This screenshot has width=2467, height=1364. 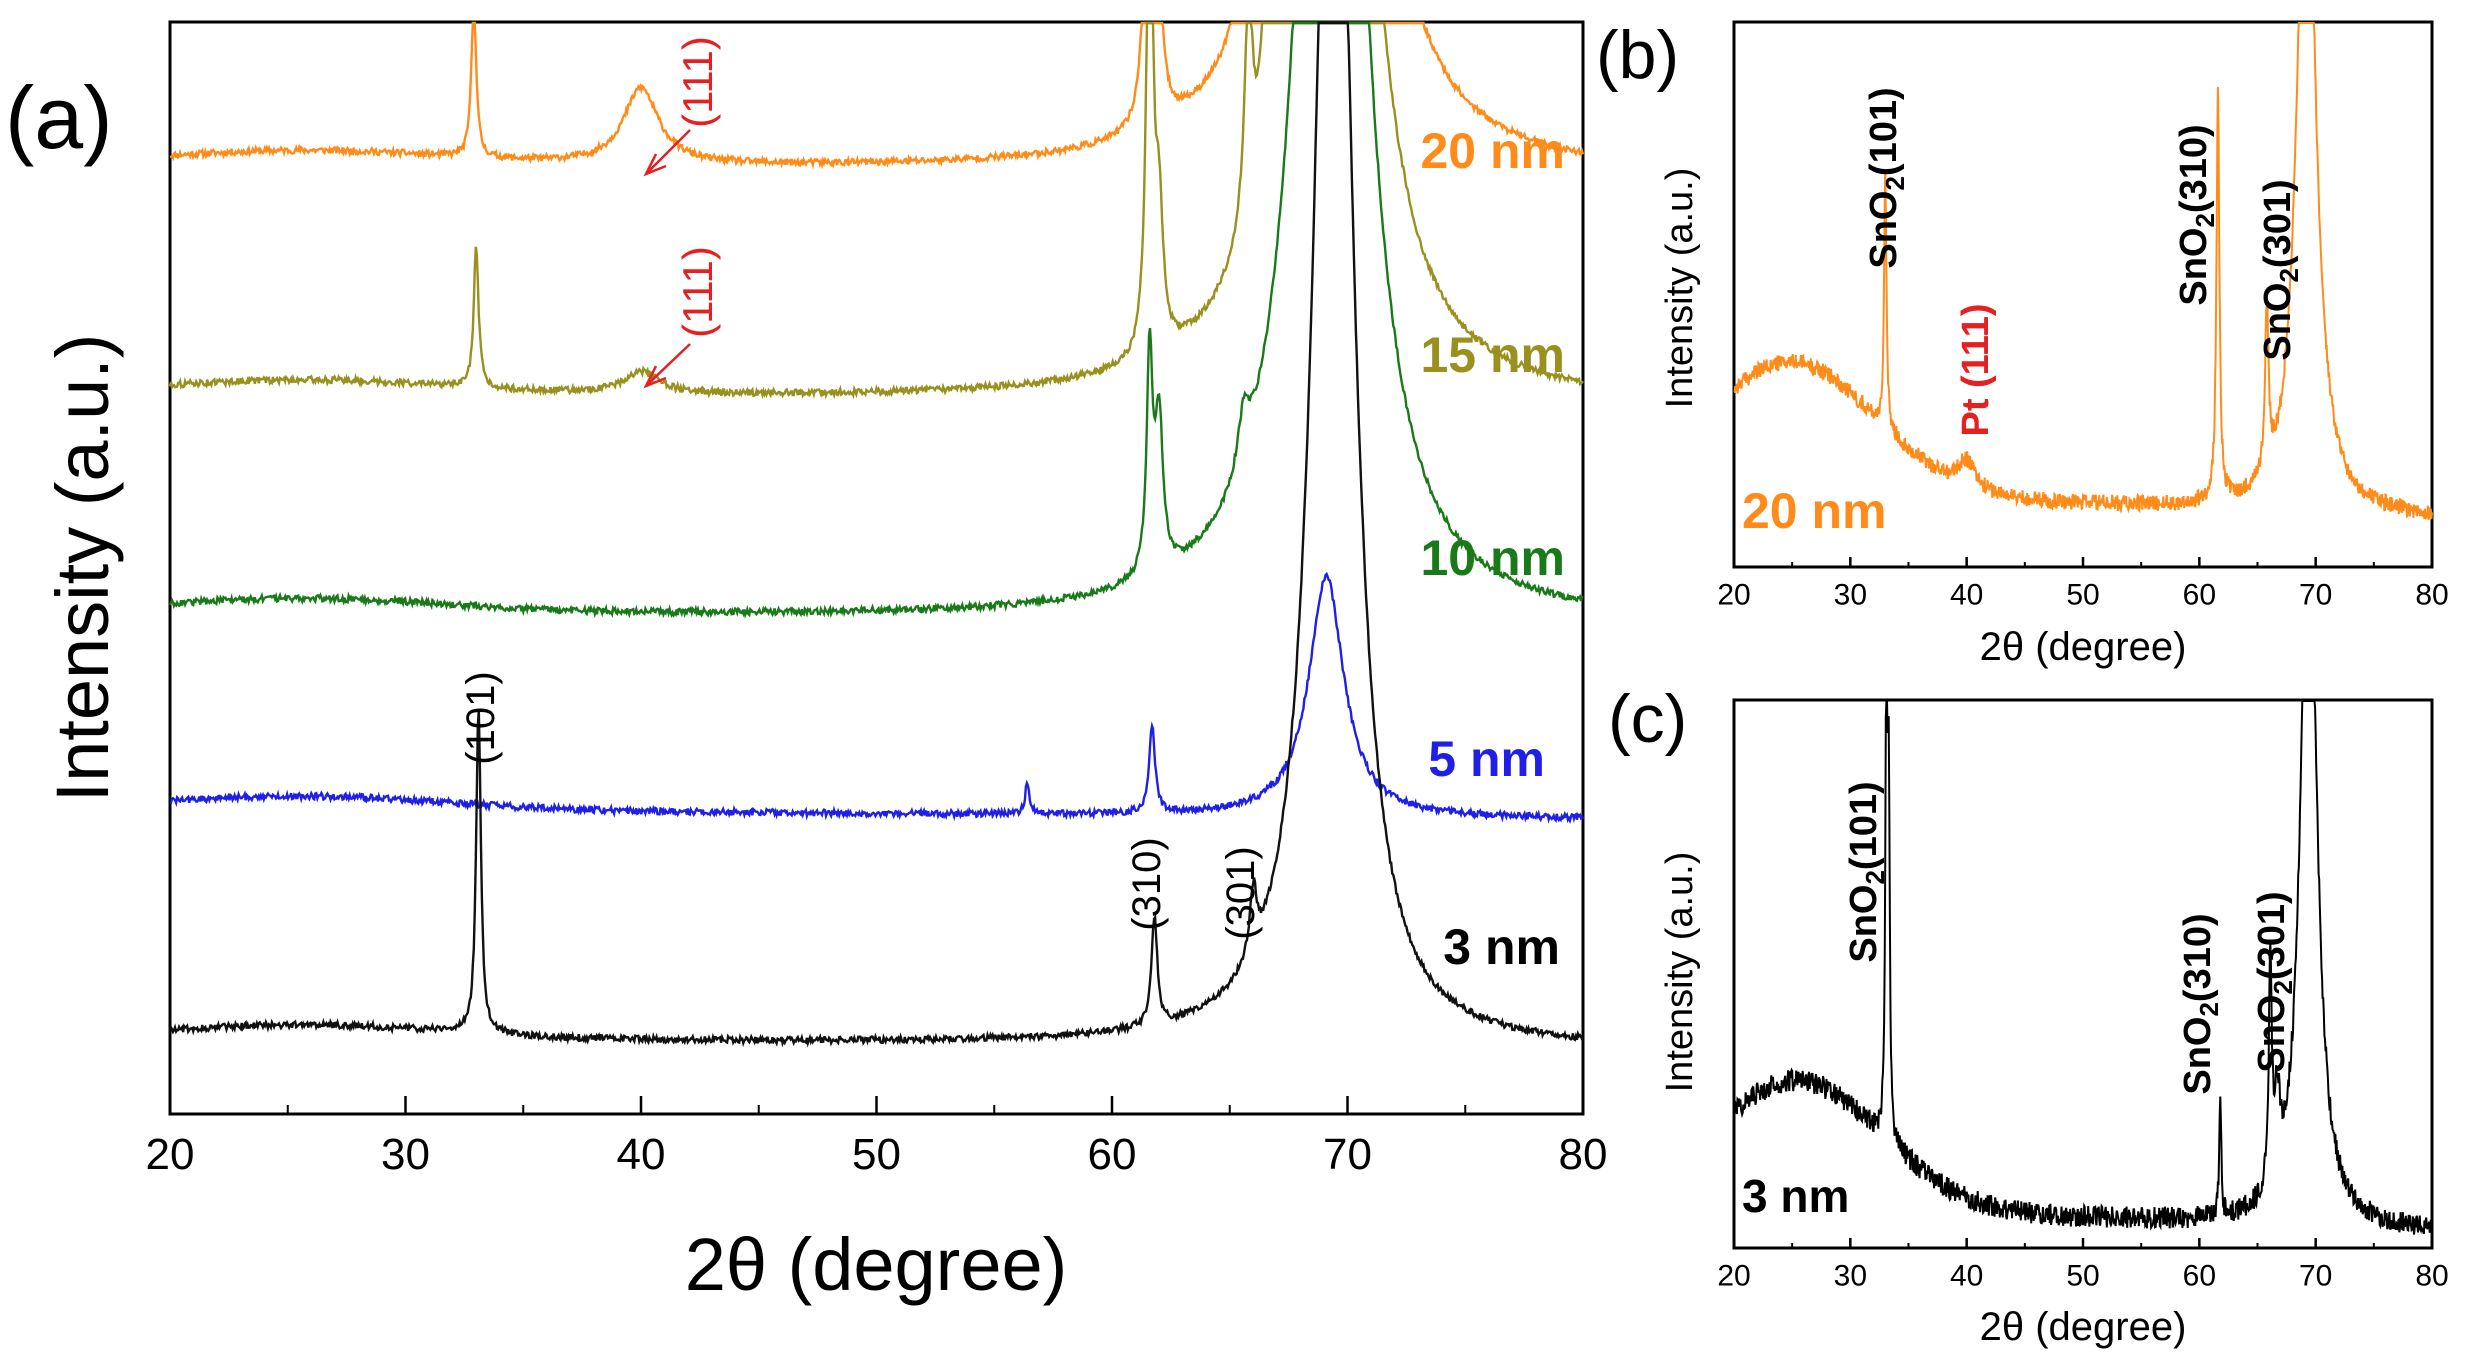 What do you see at coordinates (82, 568) in the screenshot?
I see `panel-a-y-axis-label: Intensity (a.u.)` at bounding box center [82, 568].